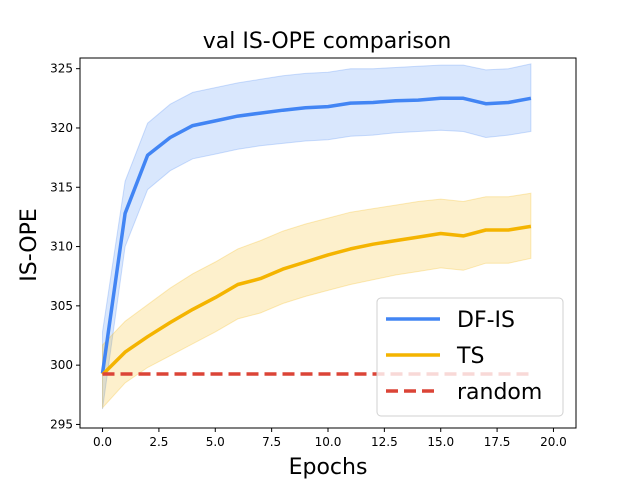 The image size is (640, 480). I want to click on legend-box, so click(470, 357).